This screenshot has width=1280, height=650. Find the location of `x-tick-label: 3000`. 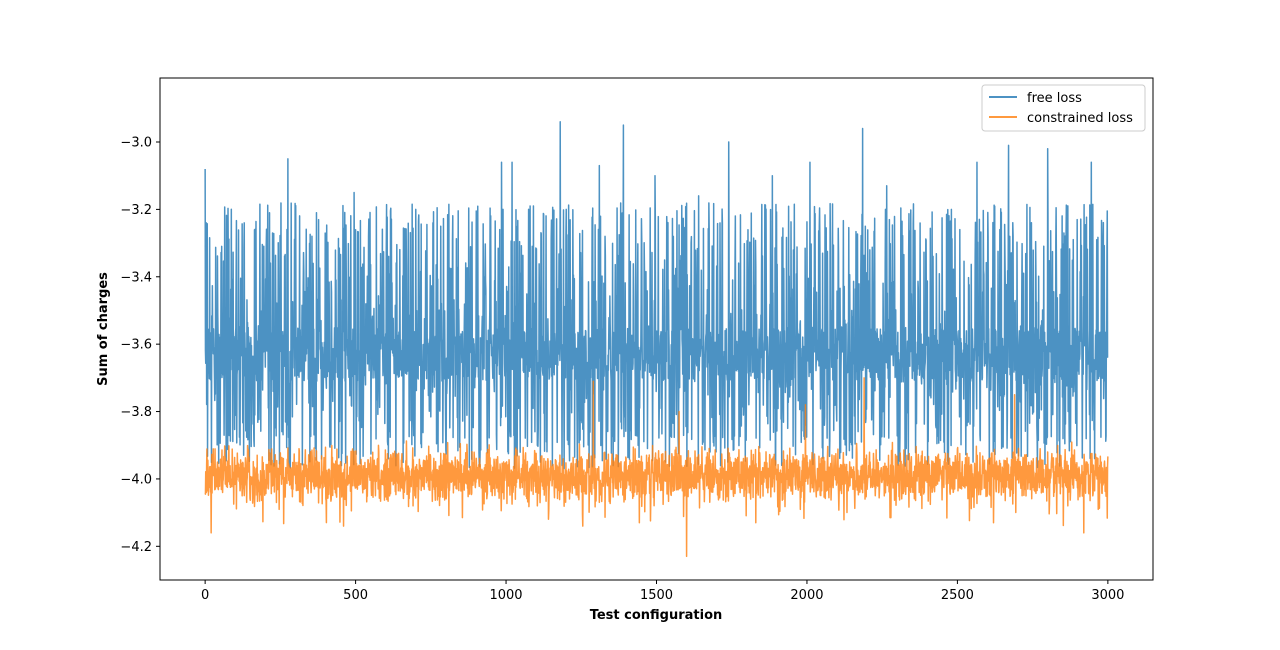

x-tick-label: 3000 is located at coordinates (1107, 595).